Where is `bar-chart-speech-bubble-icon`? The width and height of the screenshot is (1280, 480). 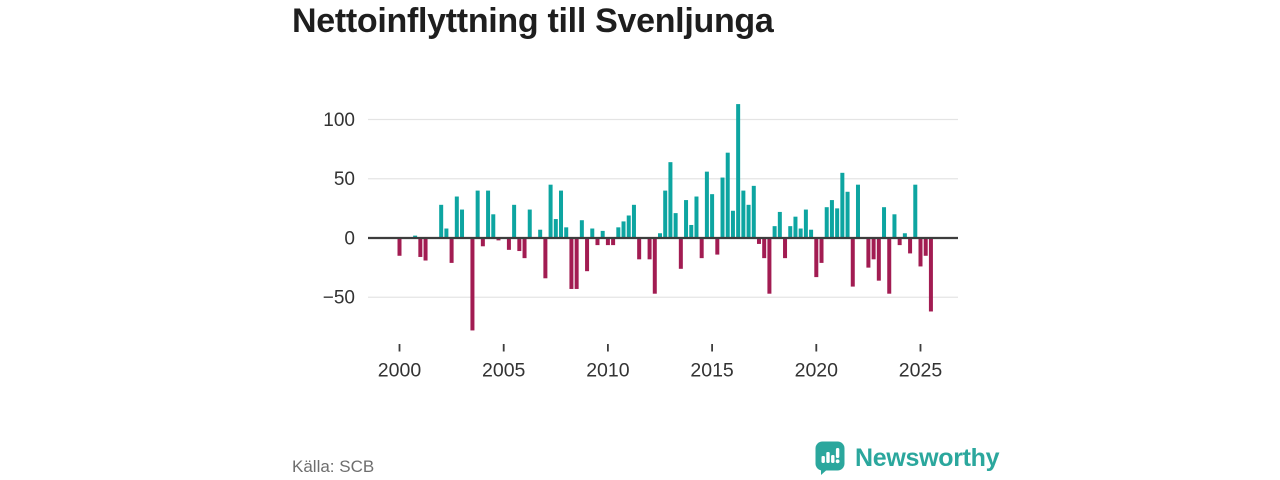
bar-chart-speech-bubble-icon is located at coordinates (830, 458).